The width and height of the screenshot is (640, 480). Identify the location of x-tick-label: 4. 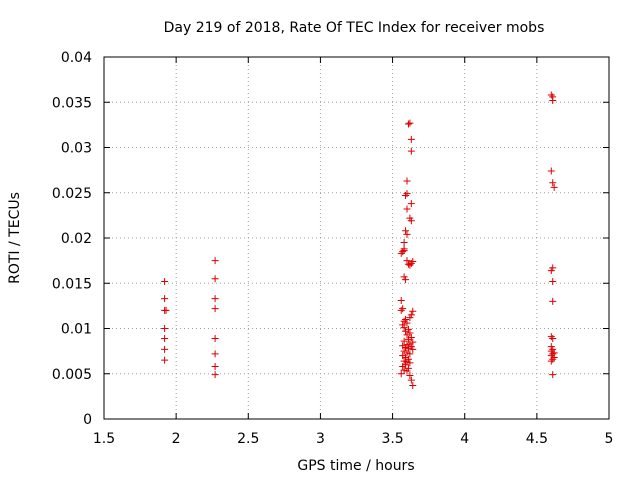
(464, 439).